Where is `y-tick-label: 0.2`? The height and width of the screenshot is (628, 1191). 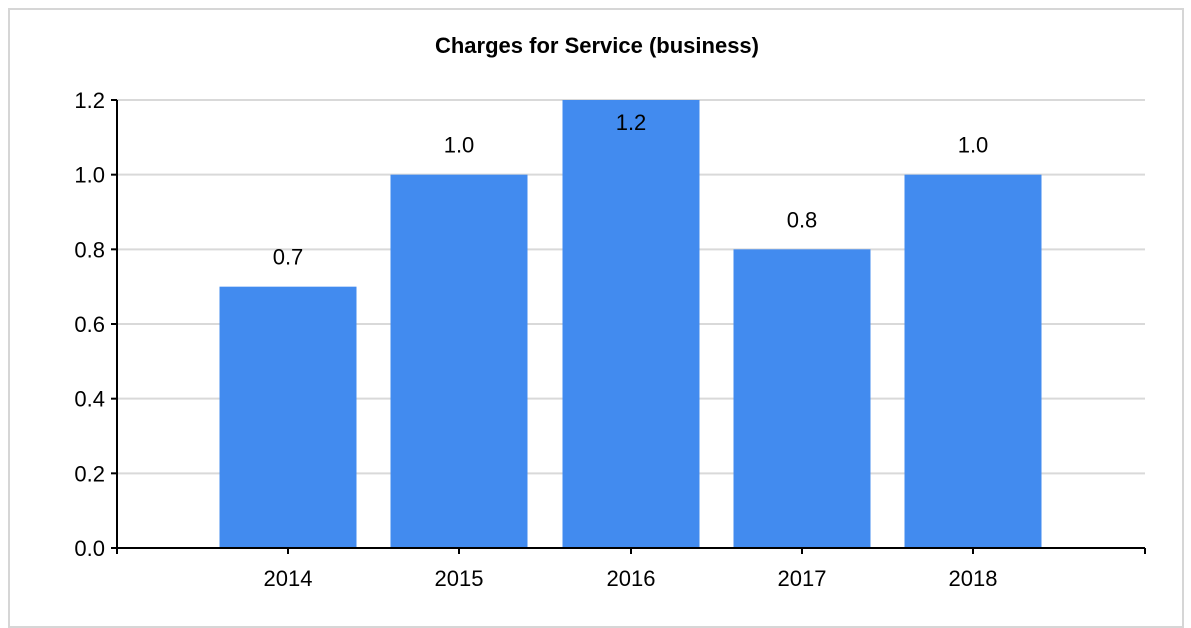 y-tick-label: 0.2 is located at coordinates (89, 473).